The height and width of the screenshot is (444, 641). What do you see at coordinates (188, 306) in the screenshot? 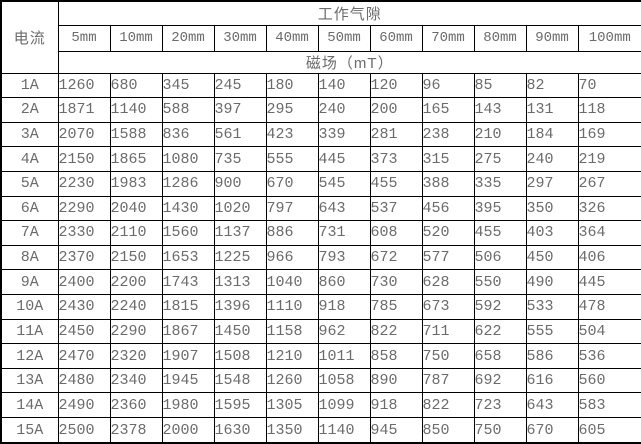
I see `field-value-cell: 1815` at bounding box center [188, 306].